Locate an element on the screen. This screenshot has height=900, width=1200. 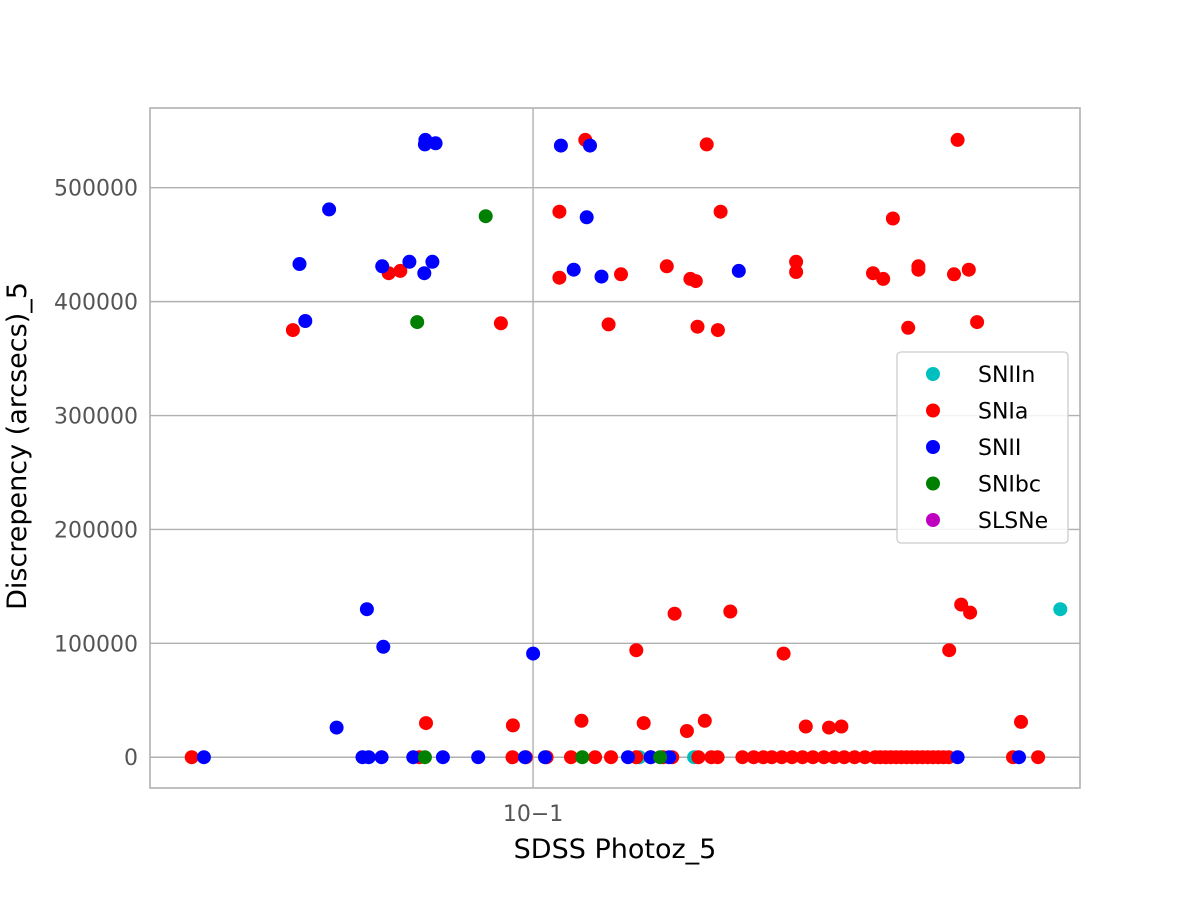
y-axis-label: Discrepency (arcsecs)_5 is located at coordinates (17, 446).